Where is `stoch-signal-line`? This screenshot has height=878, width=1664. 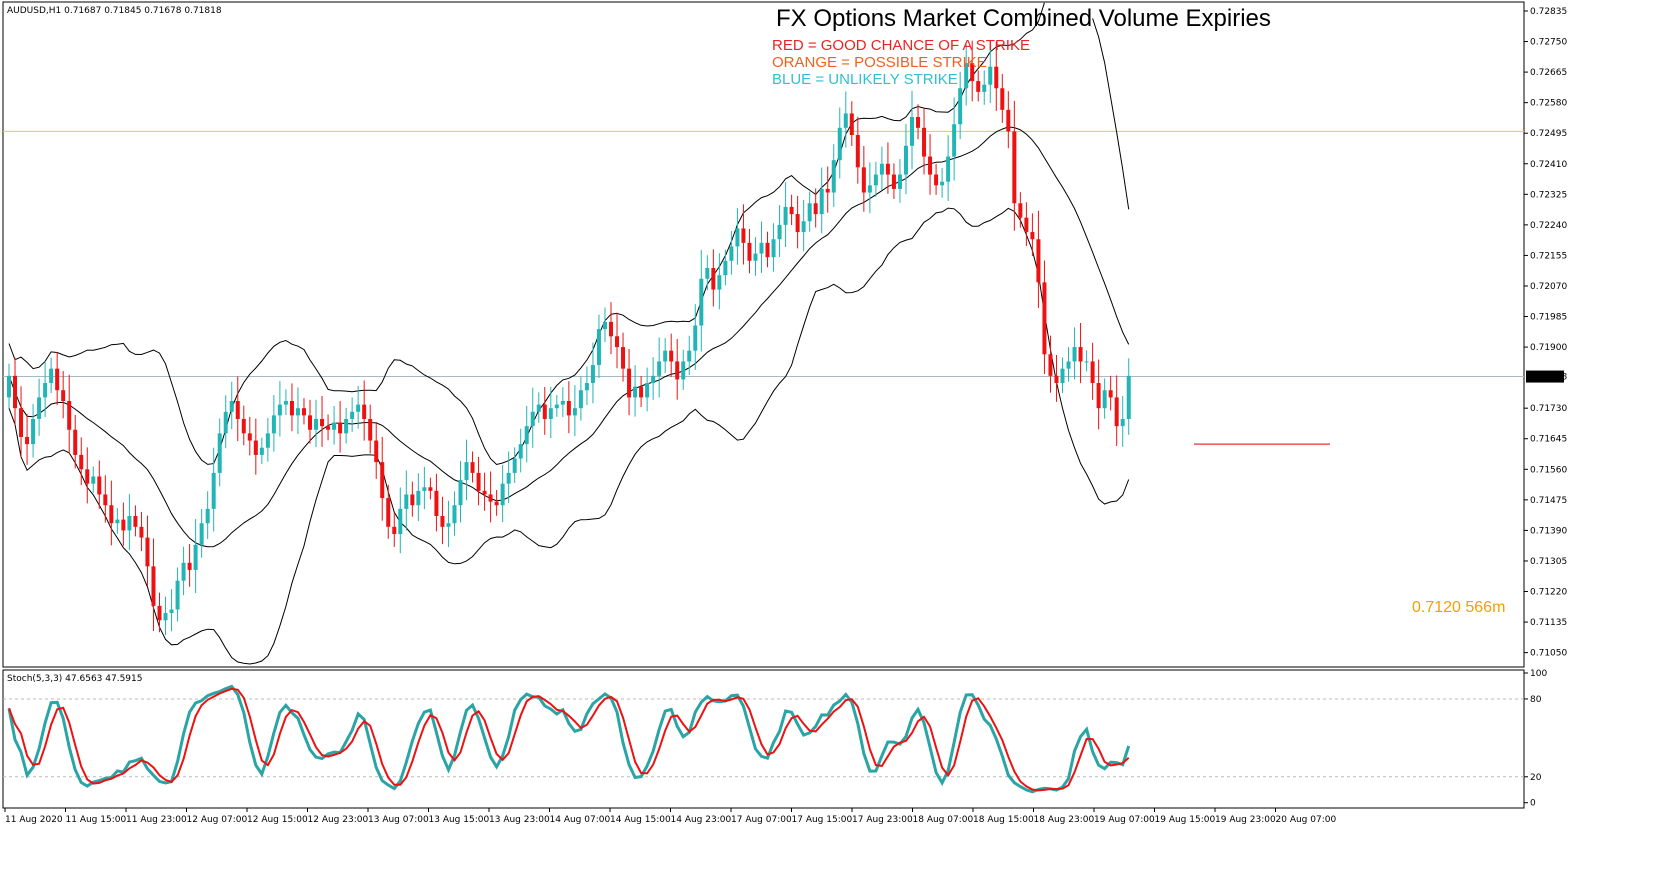
stoch-signal-line is located at coordinates (569, 739).